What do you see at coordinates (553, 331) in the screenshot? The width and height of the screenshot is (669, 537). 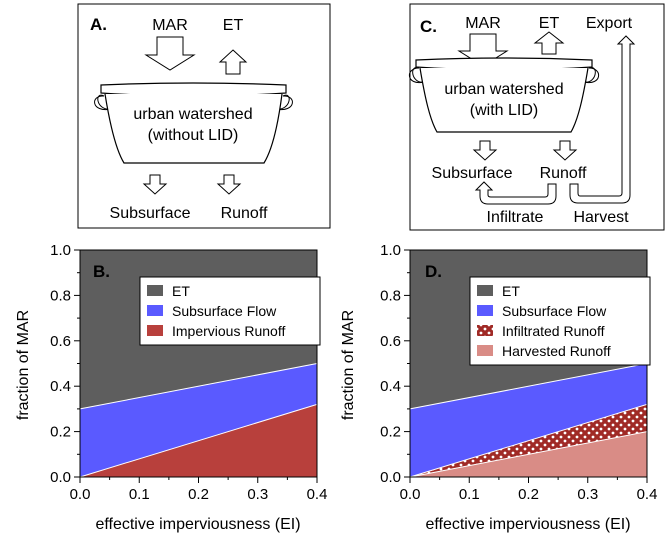 I see `legend-label-infiltrated-runoff: Infiltrated Runoff` at bounding box center [553, 331].